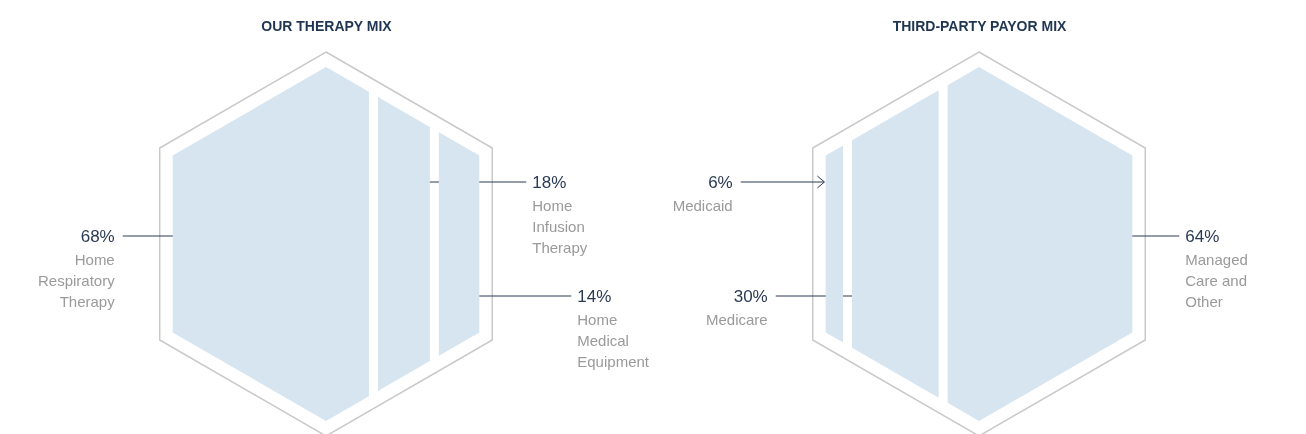  What do you see at coordinates (327, 26) in the screenshot?
I see `text: OUR THERAPY MIX` at bounding box center [327, 26].